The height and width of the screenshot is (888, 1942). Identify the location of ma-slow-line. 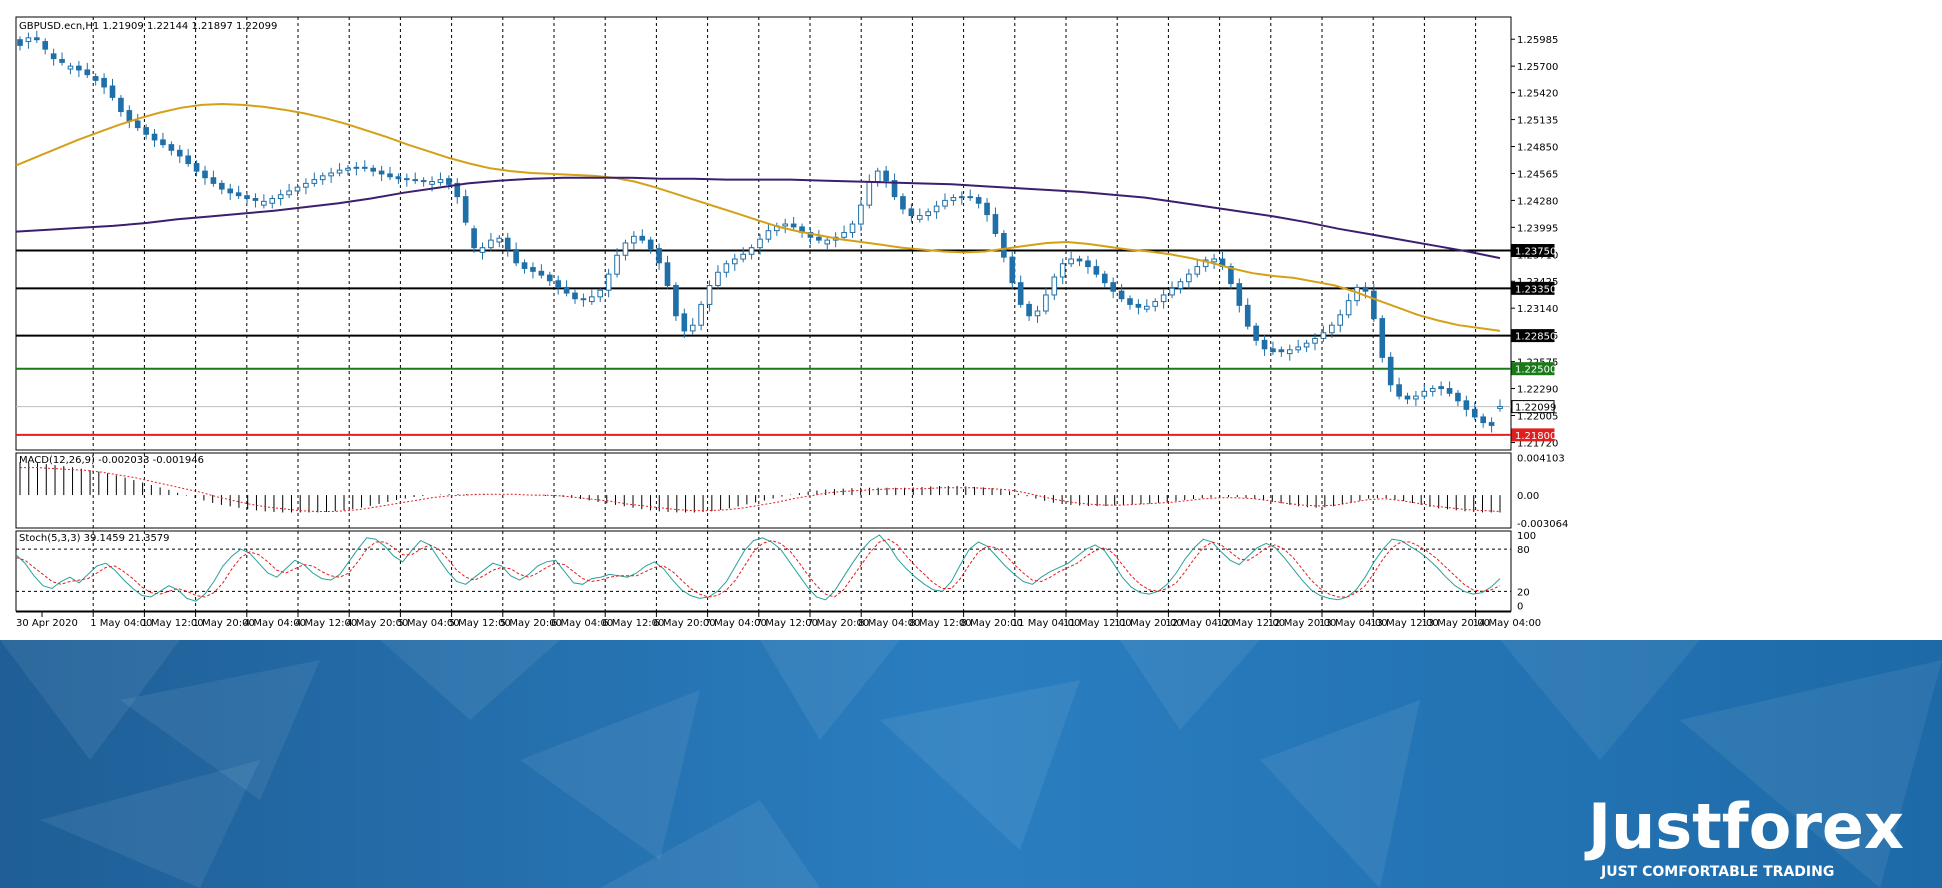
(758, 218).